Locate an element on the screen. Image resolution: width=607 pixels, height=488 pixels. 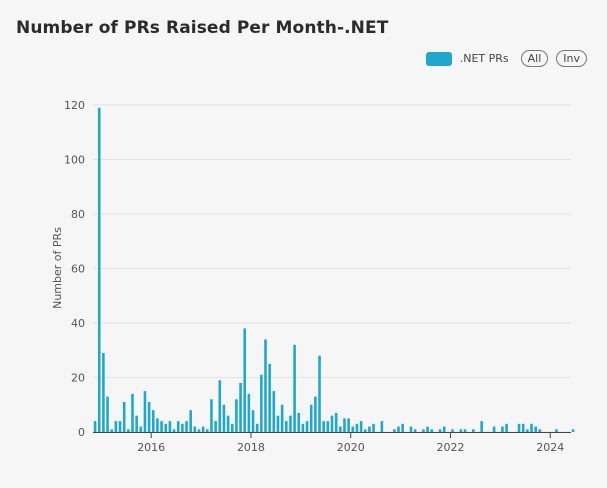
legend-all-button: All is located at coordinates (534, 58).